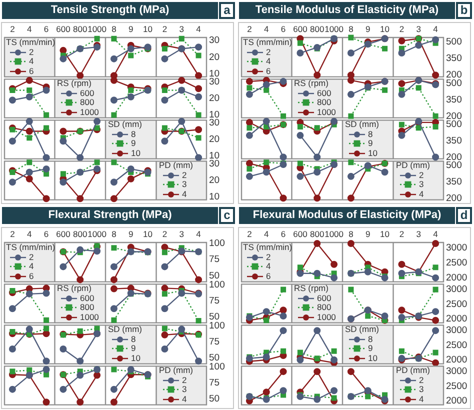 The height and width of the screenshot is (410, 474). Describe the element at coordinates (214, 197) in the screenshot. I see `y-tick-label: 10` at that location.